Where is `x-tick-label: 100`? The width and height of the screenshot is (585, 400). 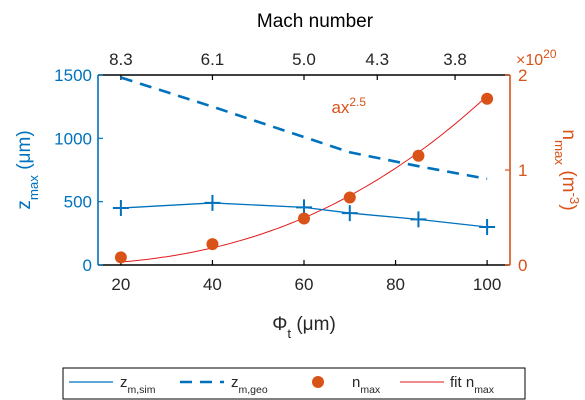 x-tick-label: 100 is located at coordinates (487, 284).